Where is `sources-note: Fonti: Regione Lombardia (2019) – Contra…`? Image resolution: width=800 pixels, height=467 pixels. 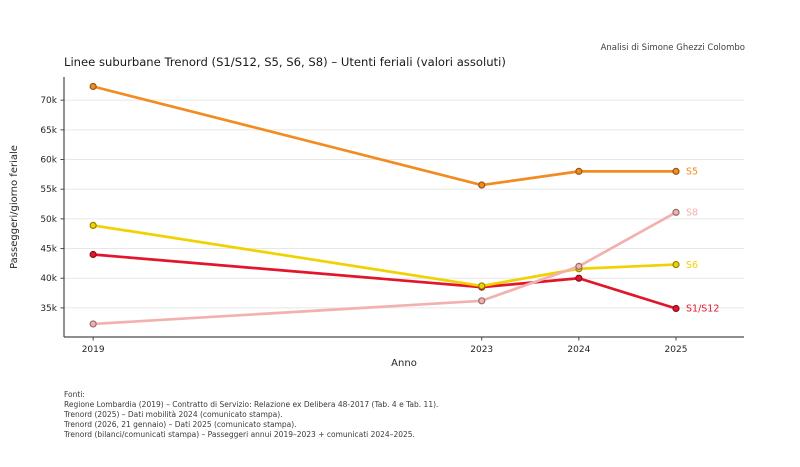
sources-note: Fonti: Regione Lombardia (2019) – Contra… is located at coordinates (251, 415).